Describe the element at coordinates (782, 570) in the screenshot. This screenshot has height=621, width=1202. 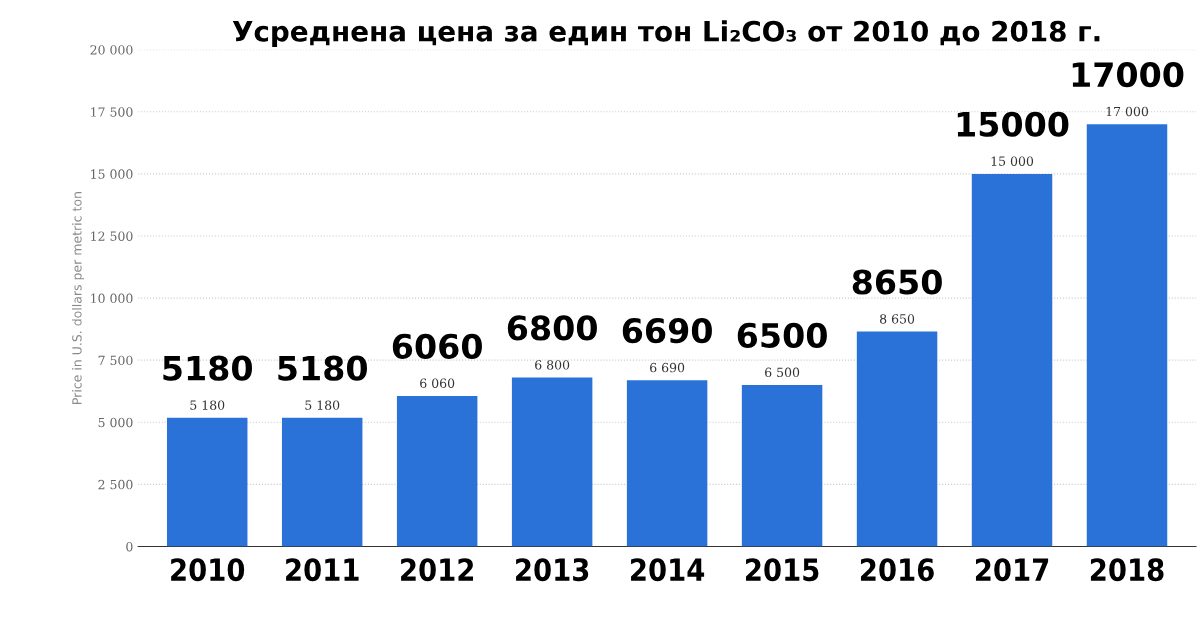
I see `x-tick-label: 2015` at that location.